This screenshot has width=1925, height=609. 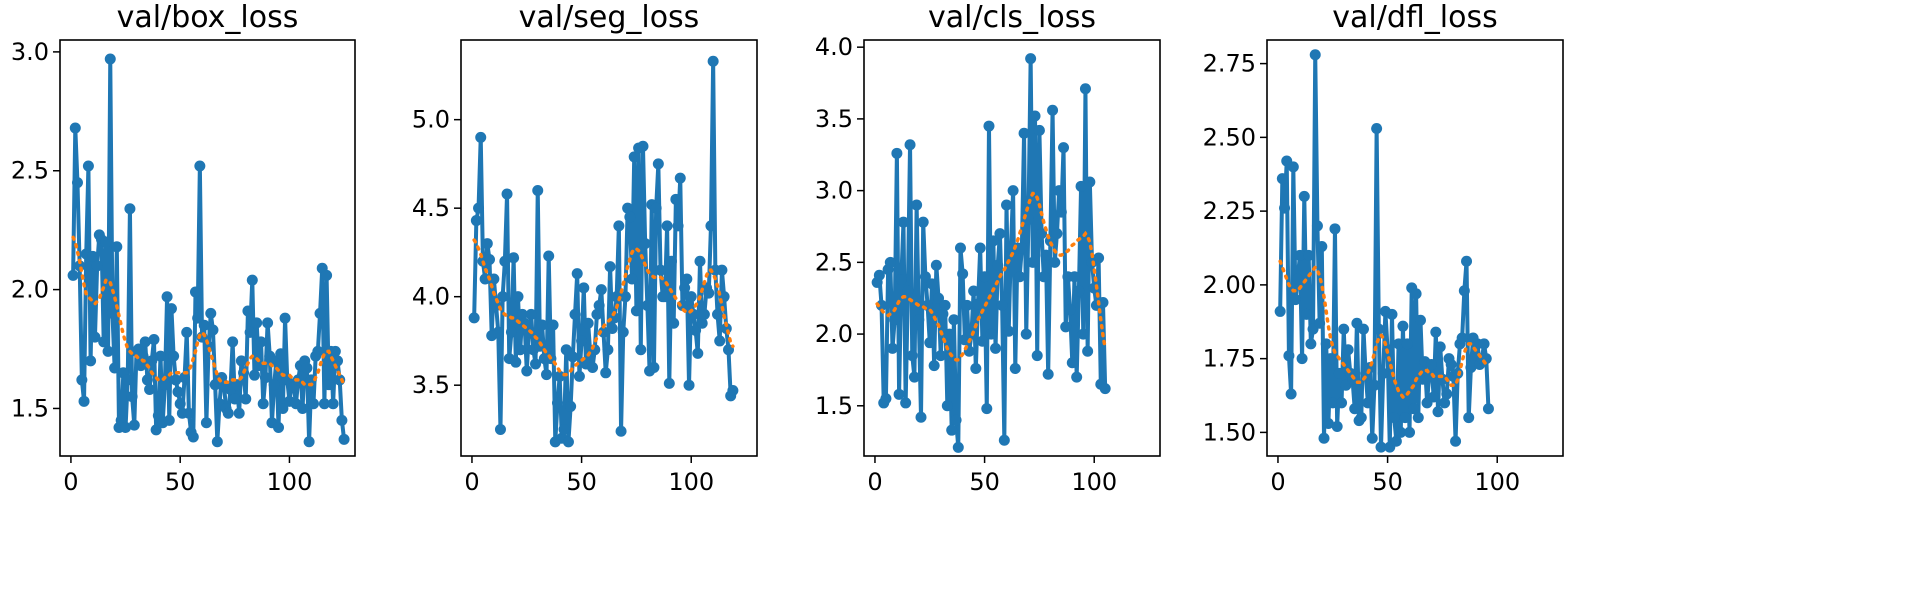 What do you see at coordinates (70, 482) in the screenshot?
I see `x-tick-label: 0` at bounding box center [70, 482].